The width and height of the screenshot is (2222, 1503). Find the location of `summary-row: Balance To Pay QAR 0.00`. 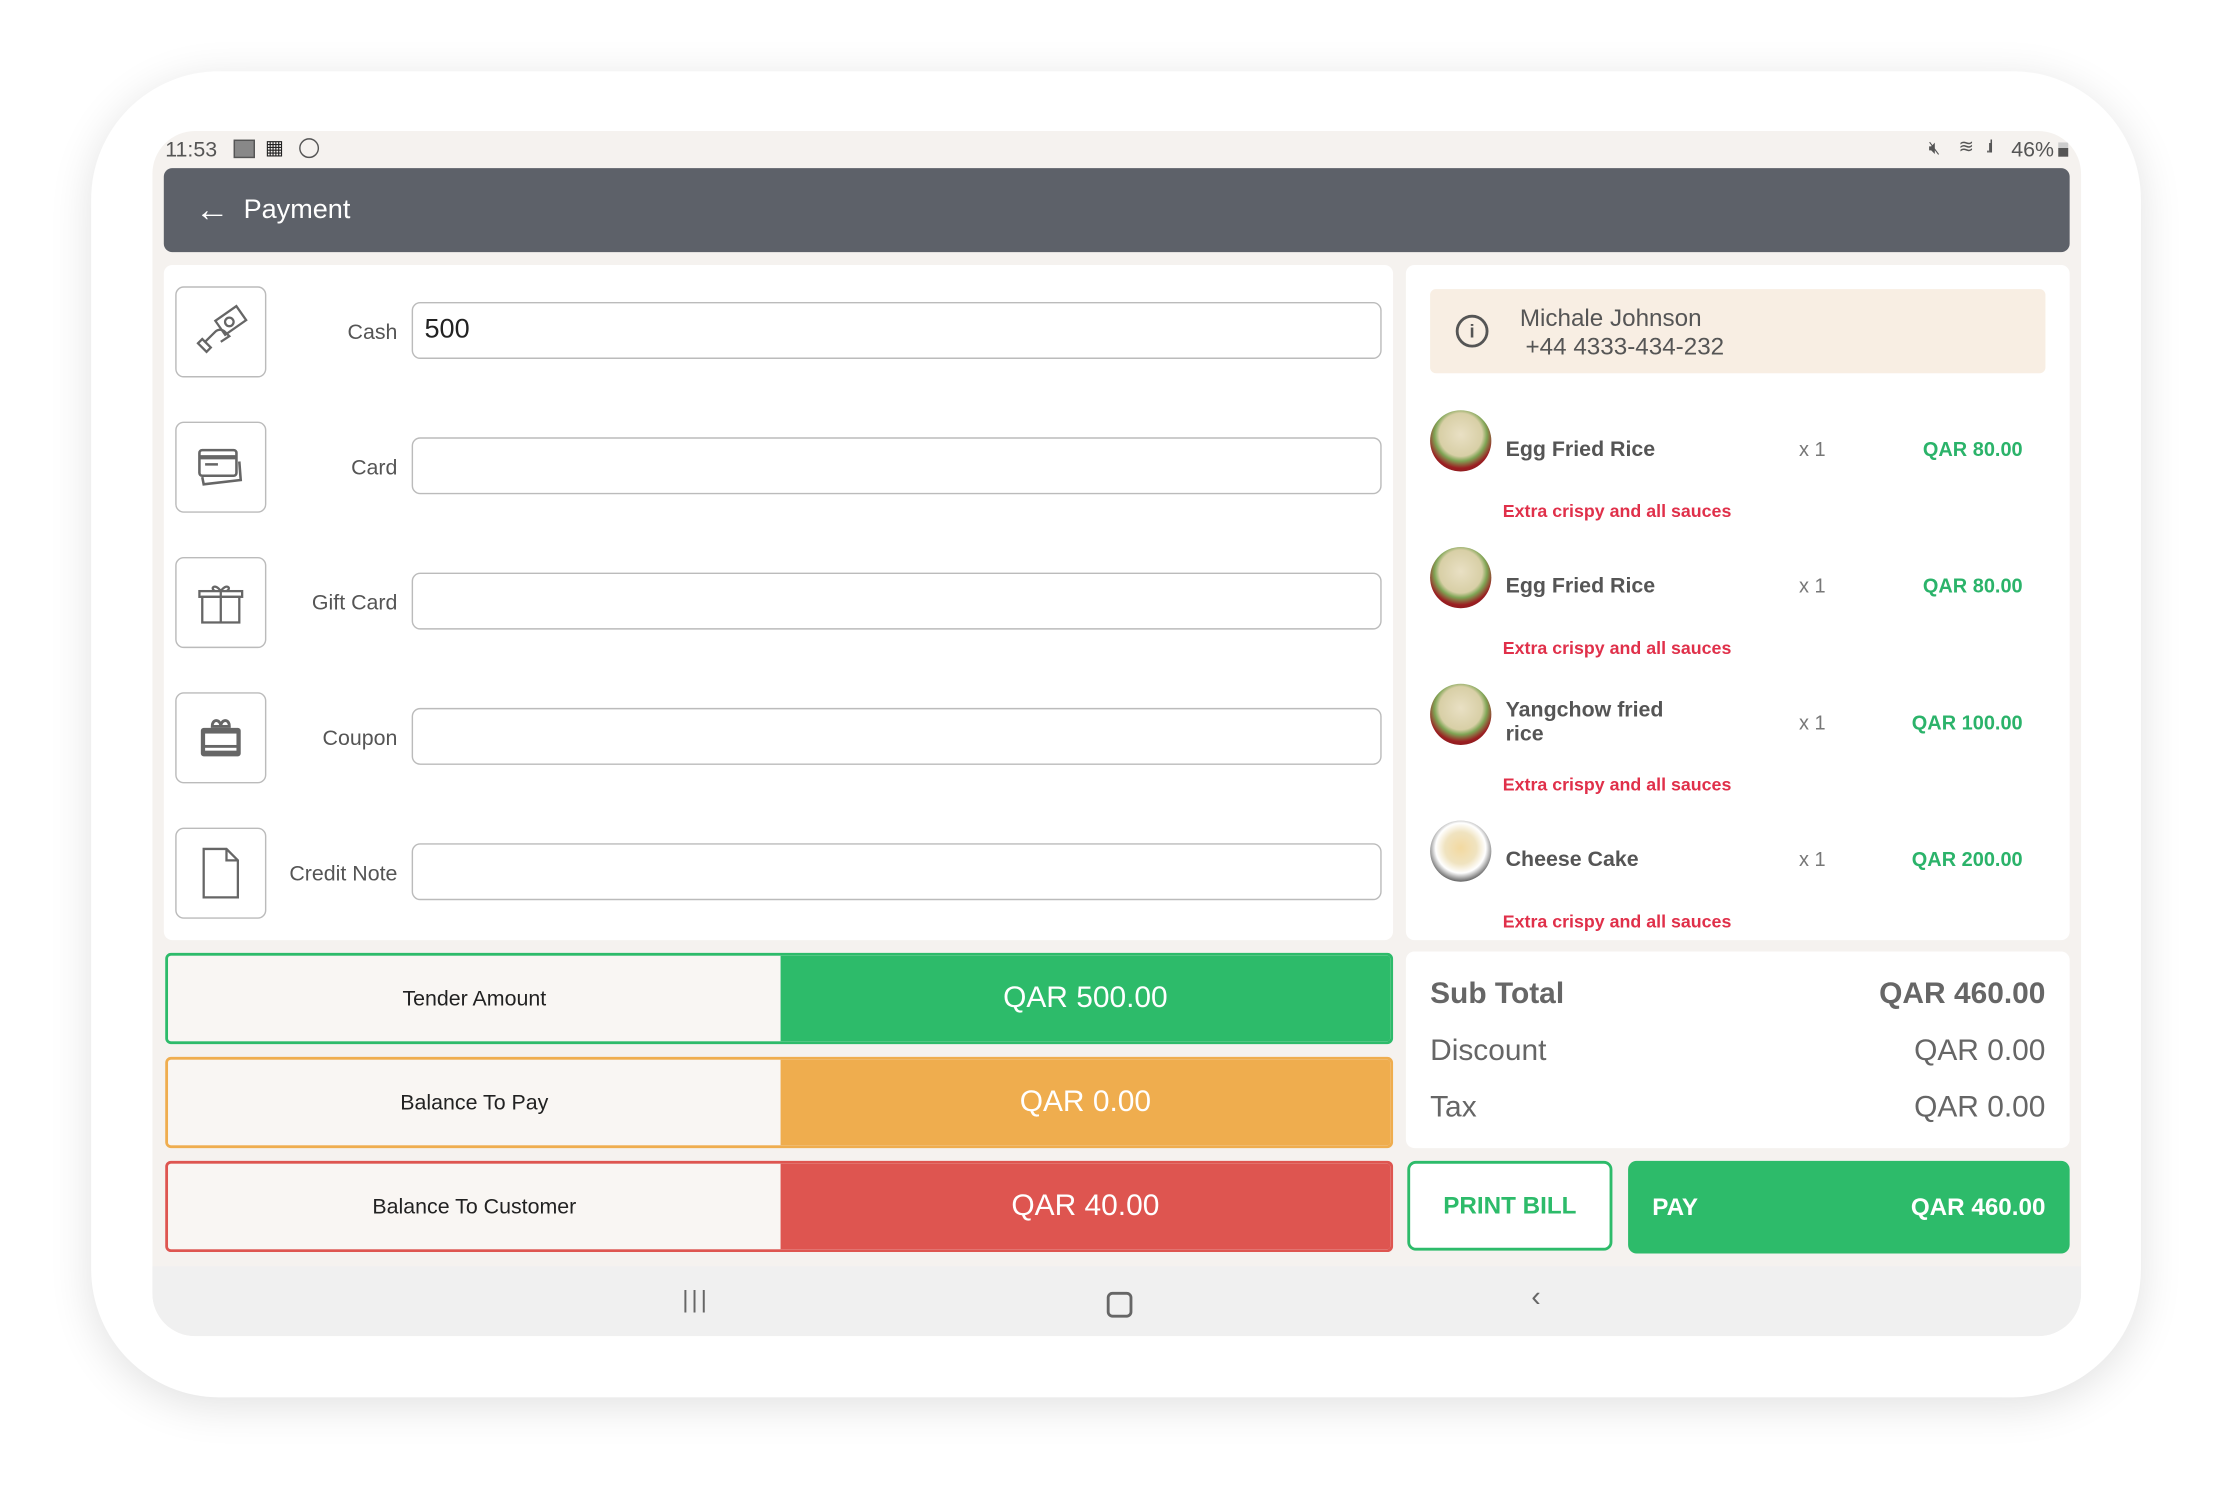

summary-row: Balance To Pay QAR 0.00 is located at coordinates (779, 1102).